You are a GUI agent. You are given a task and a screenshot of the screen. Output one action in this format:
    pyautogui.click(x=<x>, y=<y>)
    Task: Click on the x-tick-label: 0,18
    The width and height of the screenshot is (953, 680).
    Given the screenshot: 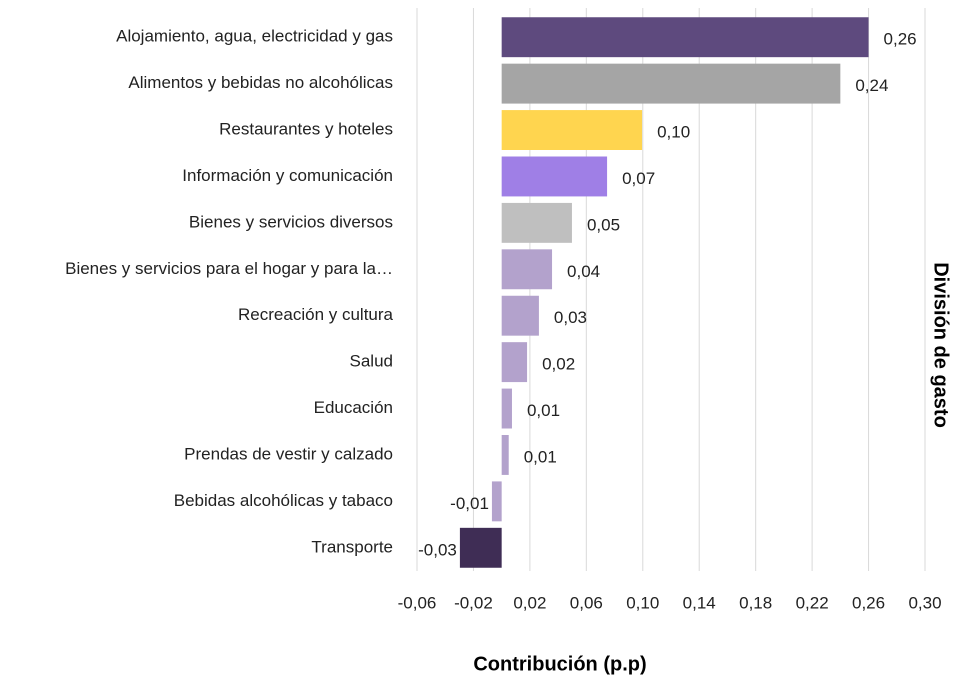 What is the action you would take?
    pyautogui.click(x=755, y=602)
    